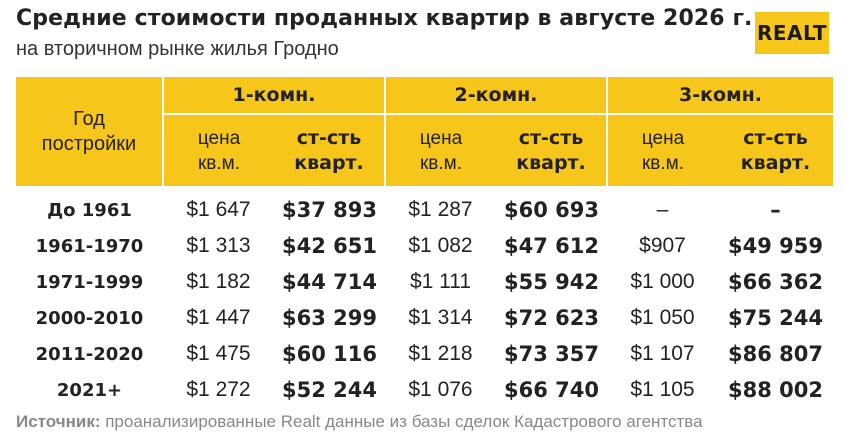 The image size is (847, 446). I want to click on total-cell: $72 623, so click(551, 318).